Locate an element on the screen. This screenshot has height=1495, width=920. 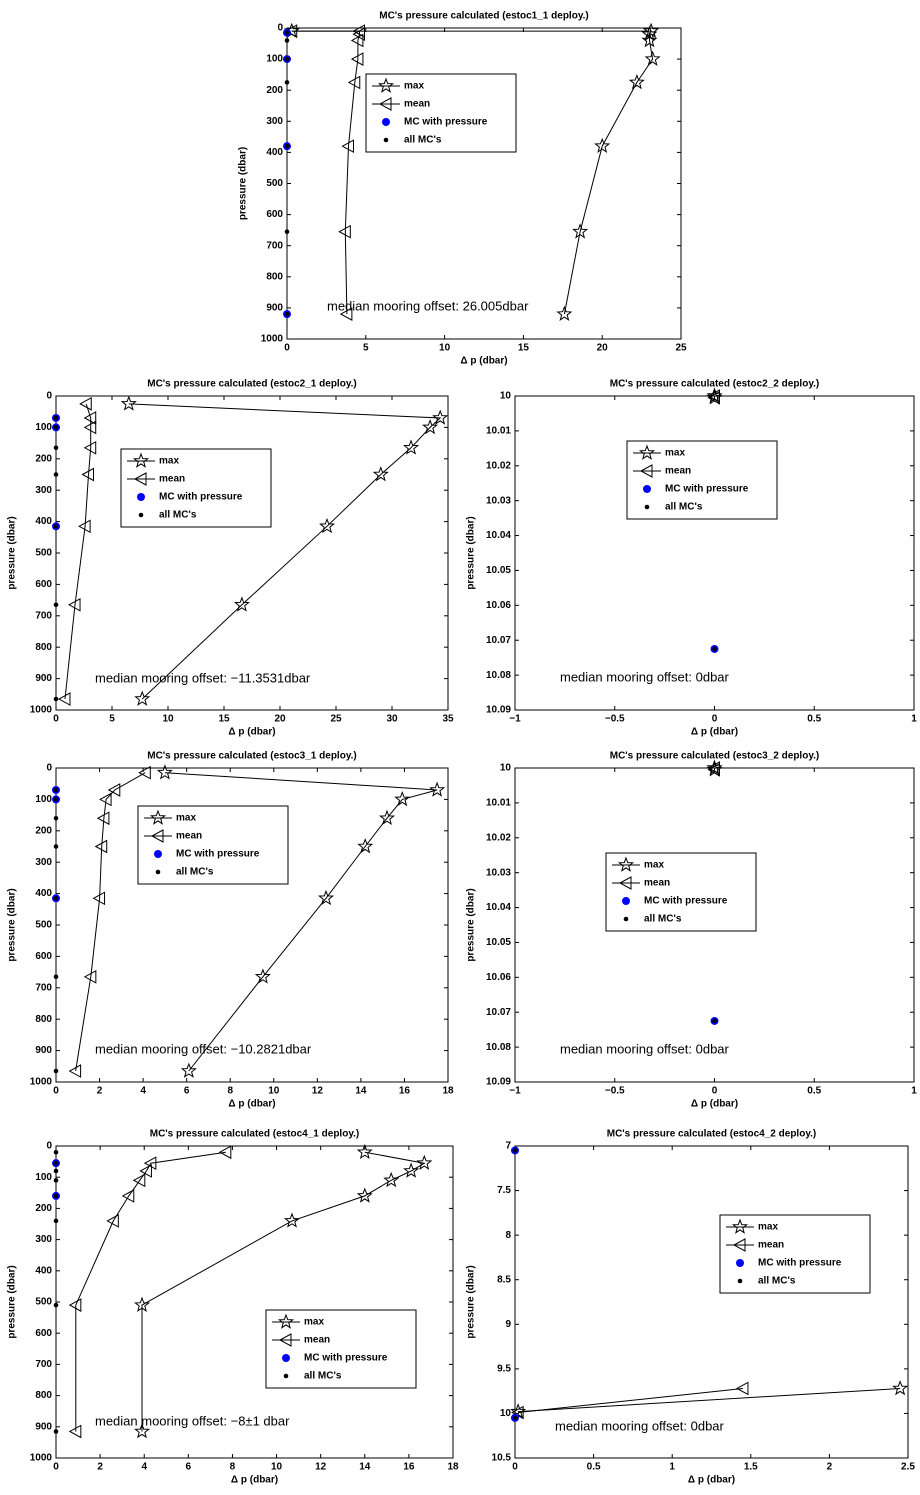
annotation: median mooring offset: −10.2821dbar is located at coordinates (203, 1048).